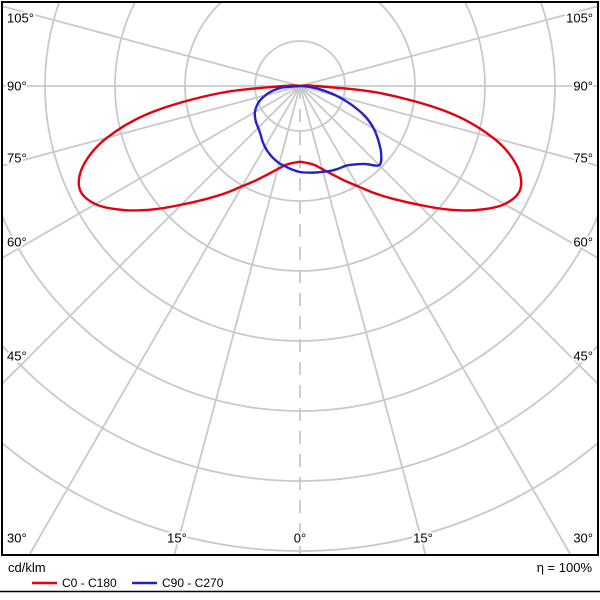 The height and width of the screenshot is (600, 600). I want to click on legend-label-c0-c180: C0 - C180, so click(89, 583).